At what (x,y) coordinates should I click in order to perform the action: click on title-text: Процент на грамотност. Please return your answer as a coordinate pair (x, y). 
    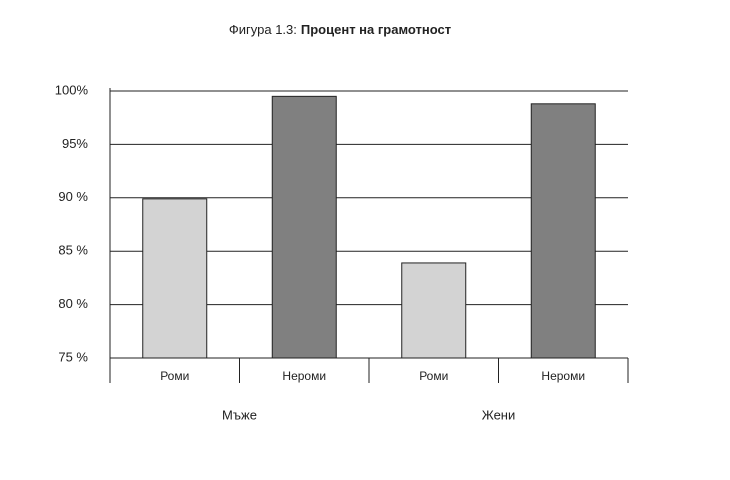
    Looking at the image, I should click on (376, 29).